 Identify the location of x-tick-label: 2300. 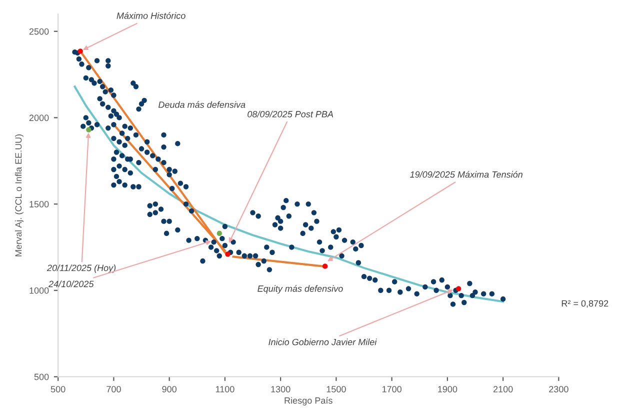
(558, 389).